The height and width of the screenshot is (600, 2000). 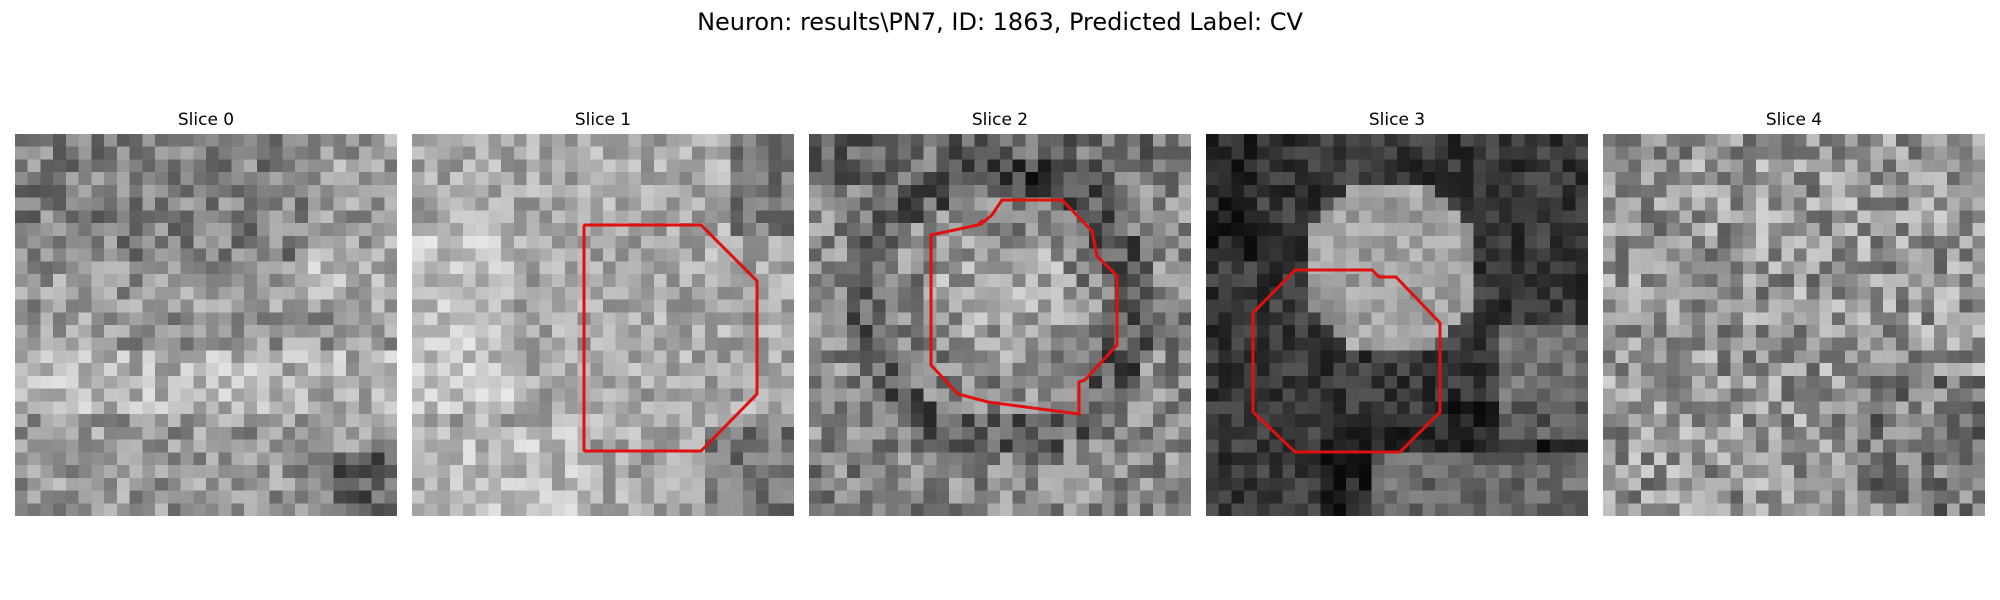 What do you see at coordinates (1000, 120) in the screenshot?
I see `slice-title: Slice 2` at bounding box center [1000, 120].